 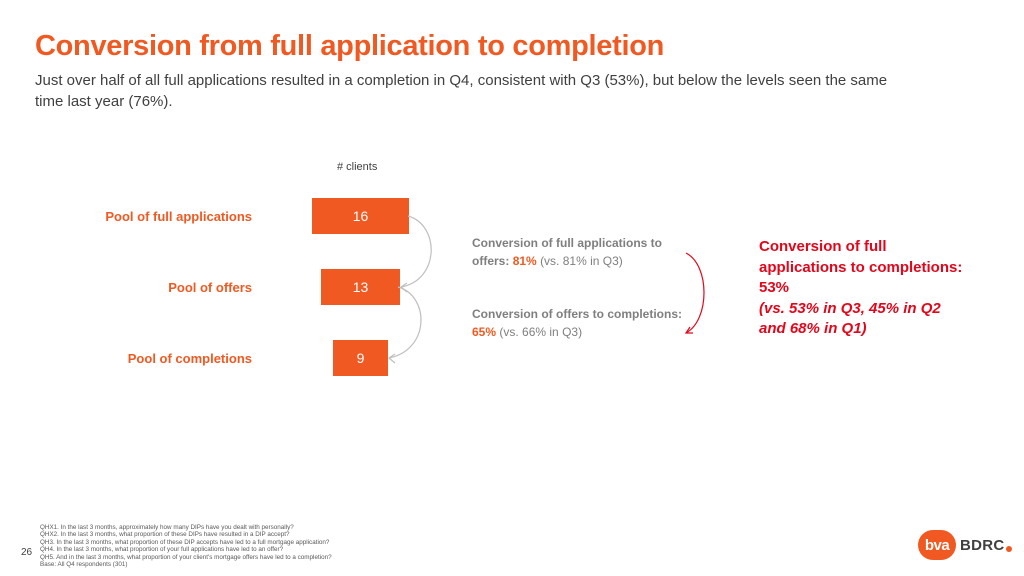 I want to click on bar: 13, so click(x=360, y=287).